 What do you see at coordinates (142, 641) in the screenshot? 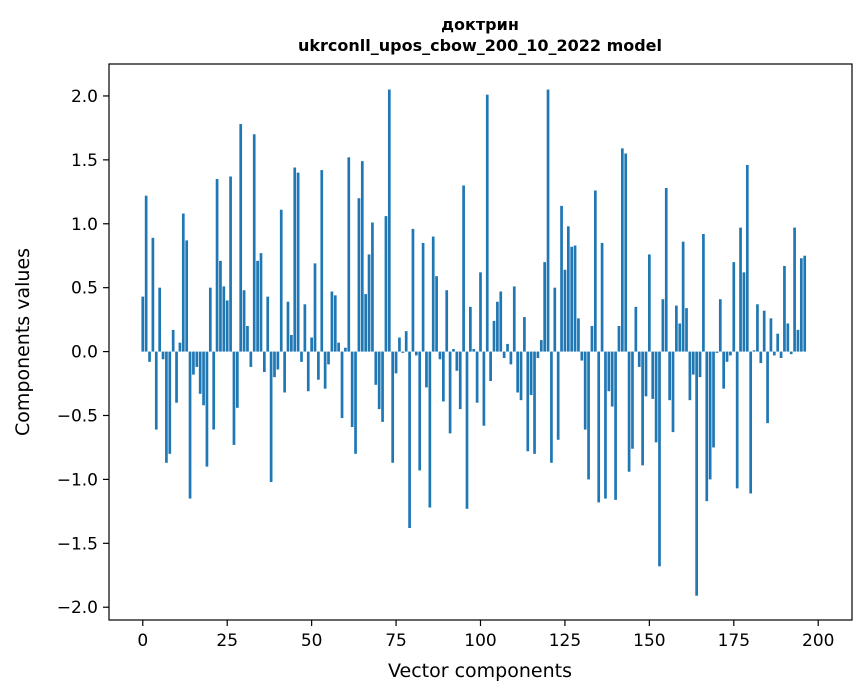
I see `x-tick-label: 0` at bounding box center [142, 641].